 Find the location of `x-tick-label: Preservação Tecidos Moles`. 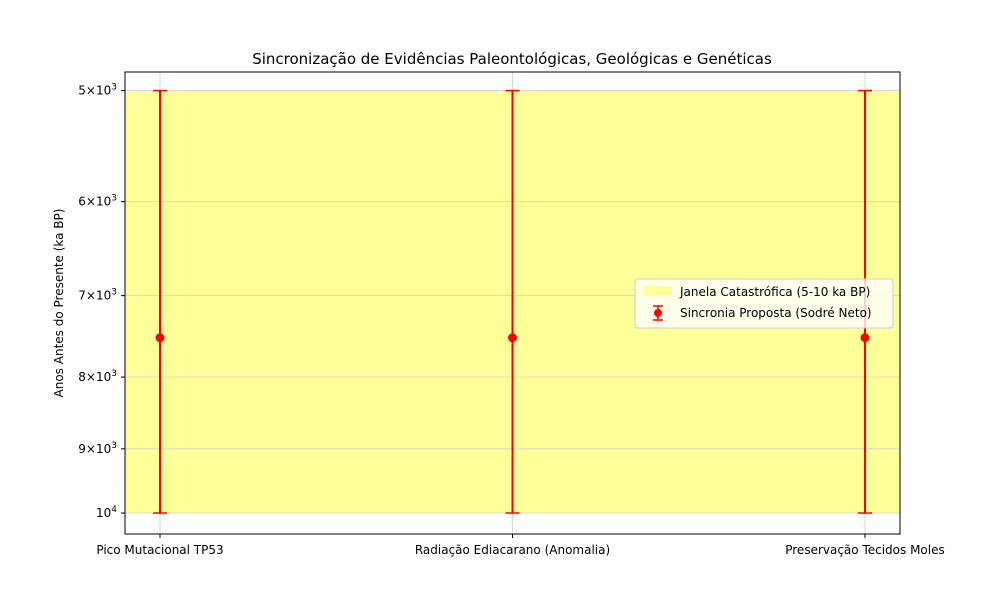

x-tick-label: Preservação Tecidos Moles is located at coordinates (865, 550).